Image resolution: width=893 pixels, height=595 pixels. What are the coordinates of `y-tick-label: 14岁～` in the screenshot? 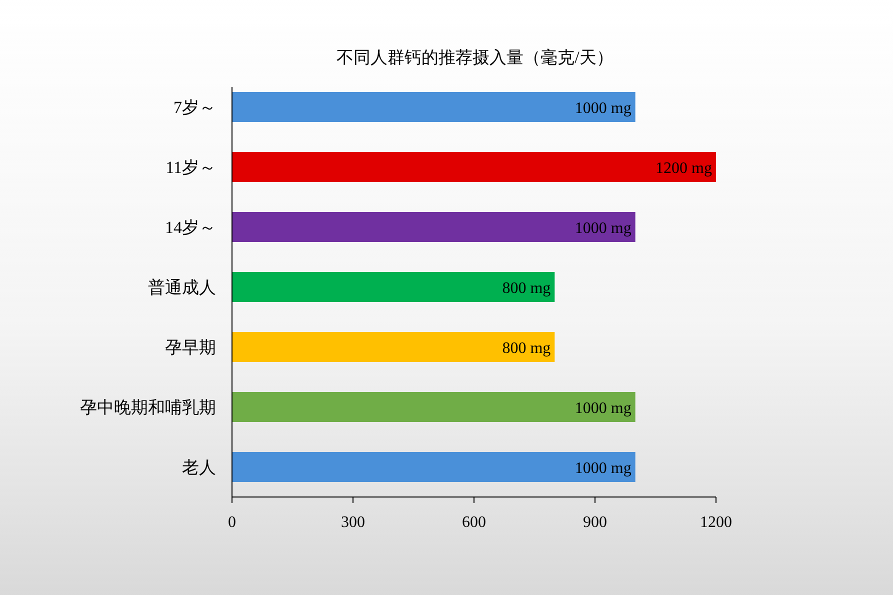 It's located at (190, 227).